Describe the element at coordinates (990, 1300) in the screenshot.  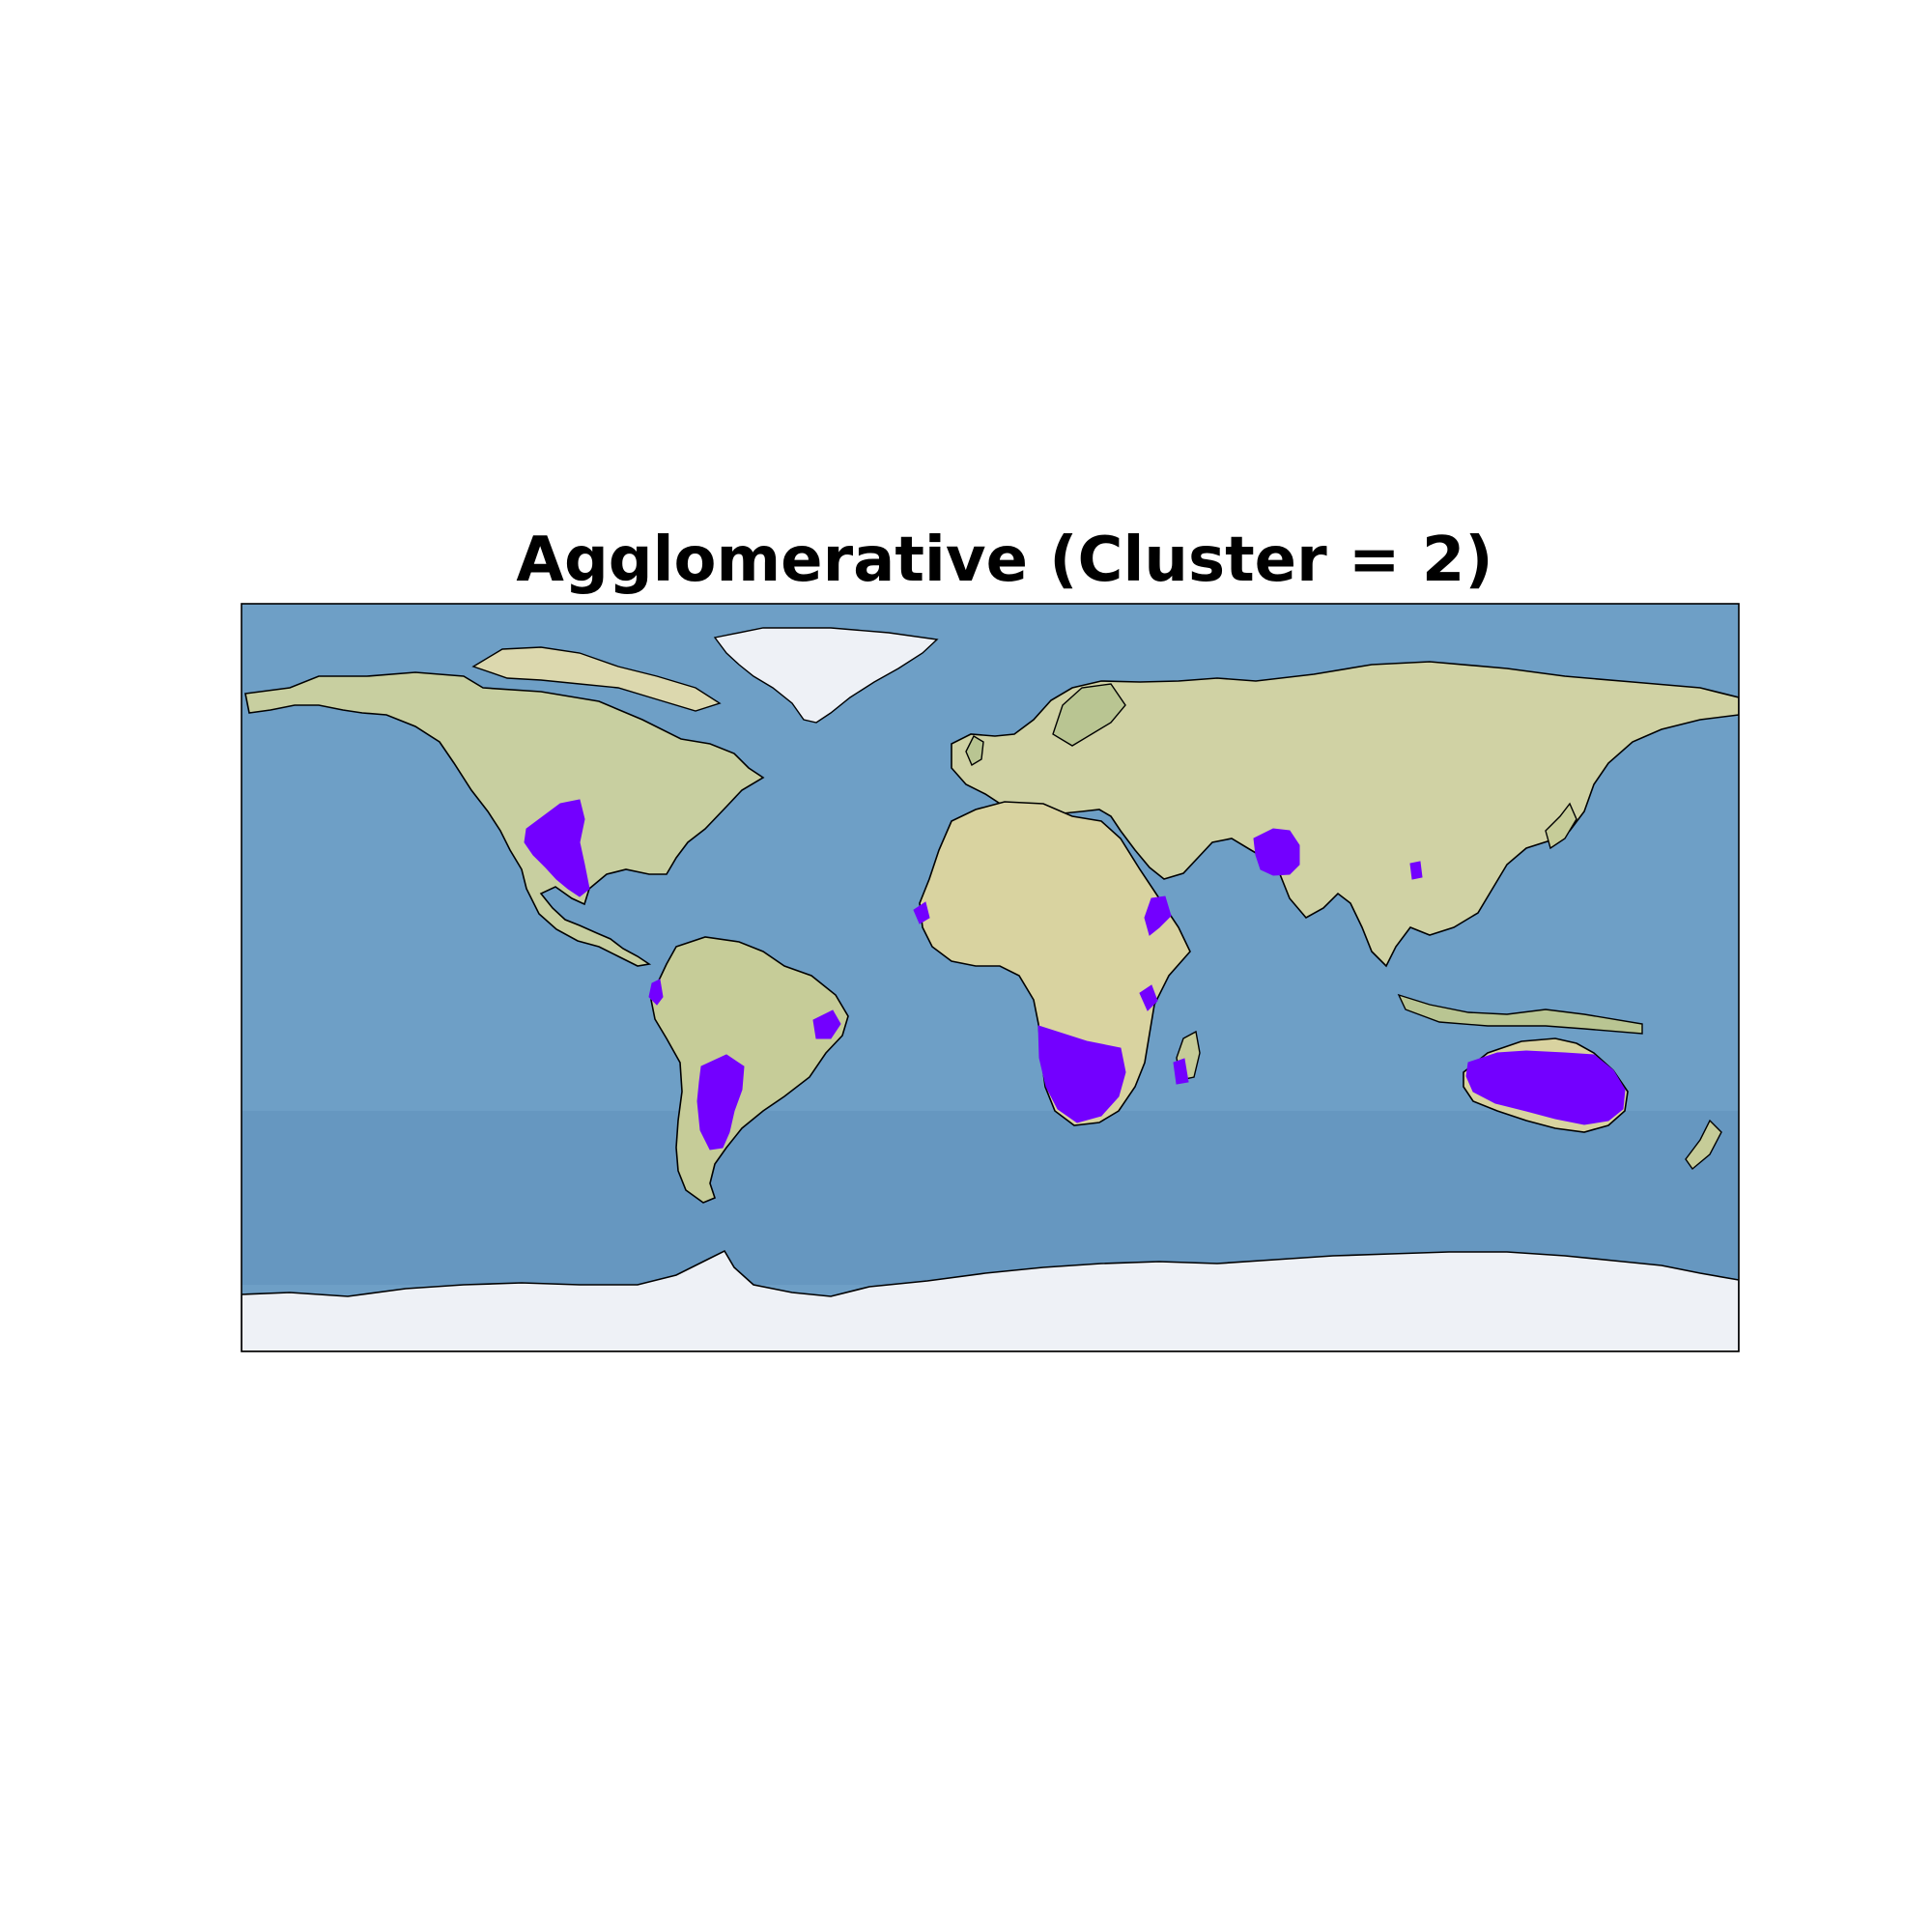
I see `landmass-antarctica` at that location.